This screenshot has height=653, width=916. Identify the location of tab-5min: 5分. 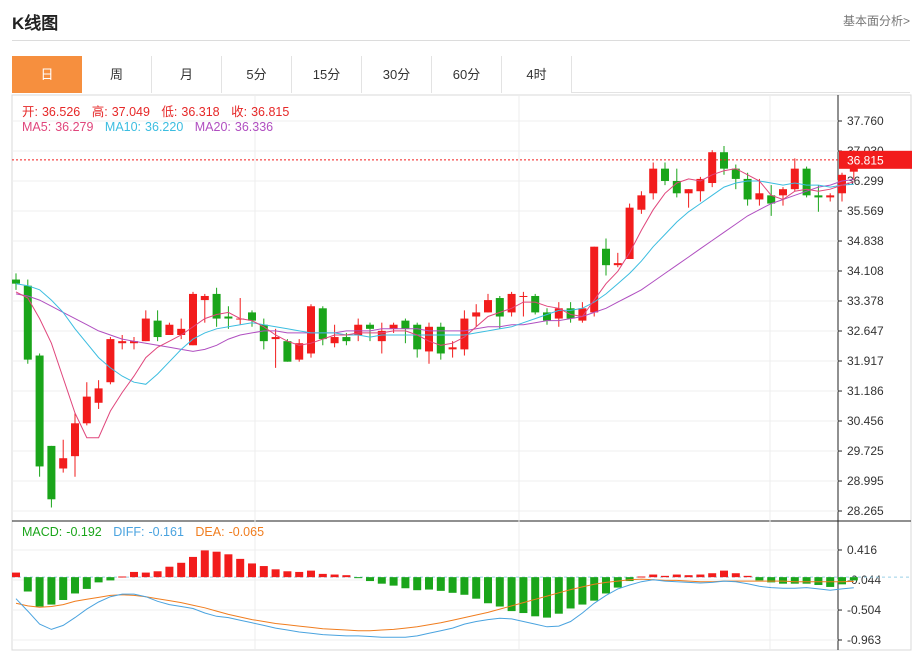
(257, 74).